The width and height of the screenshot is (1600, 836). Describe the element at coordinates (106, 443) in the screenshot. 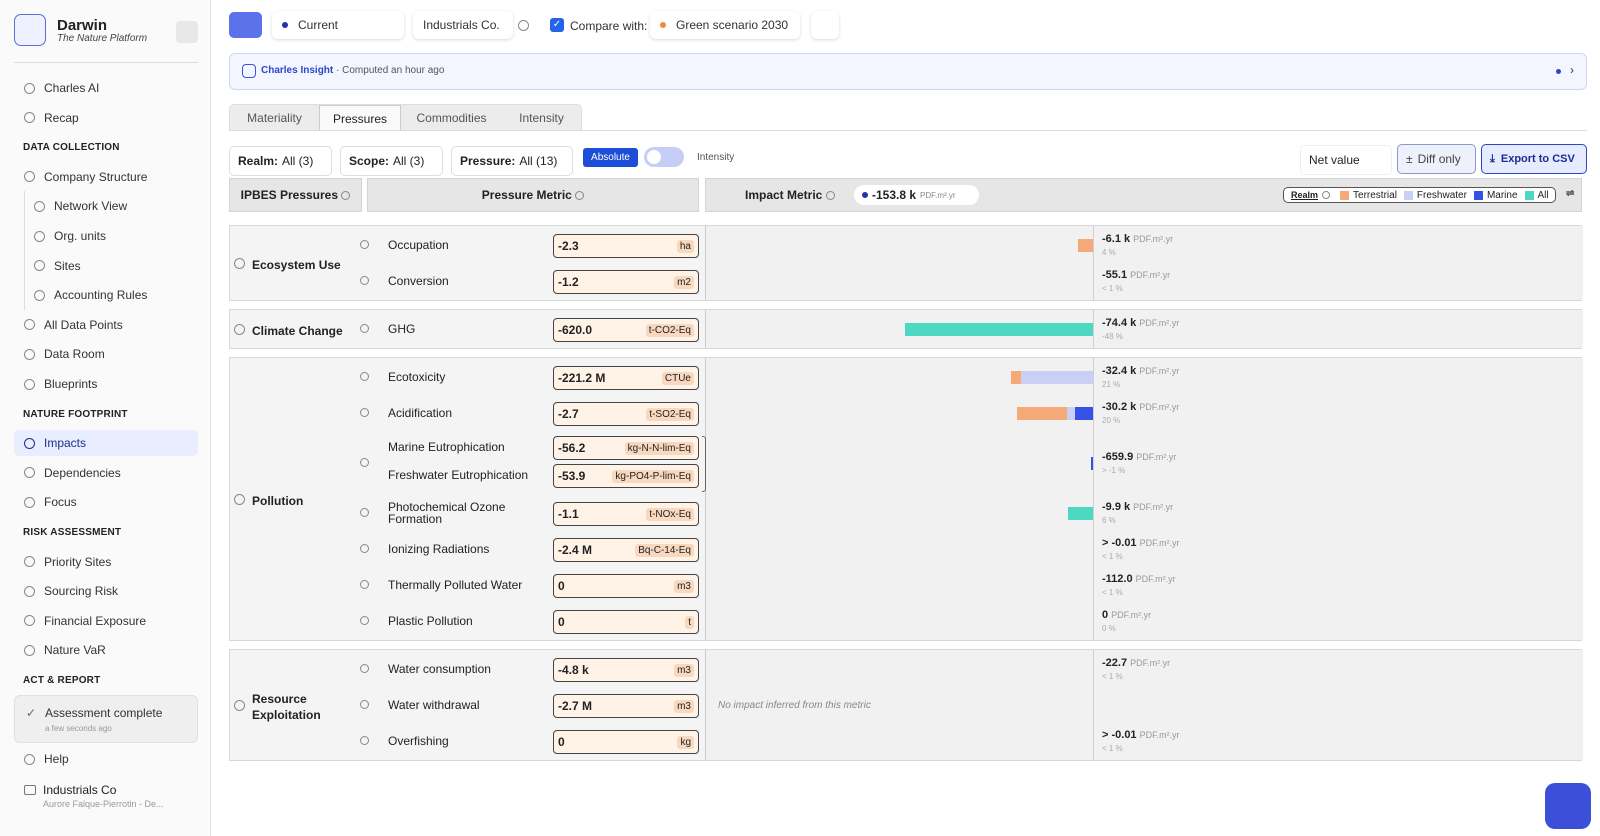

I see `nav-item: Impacts` at that location.